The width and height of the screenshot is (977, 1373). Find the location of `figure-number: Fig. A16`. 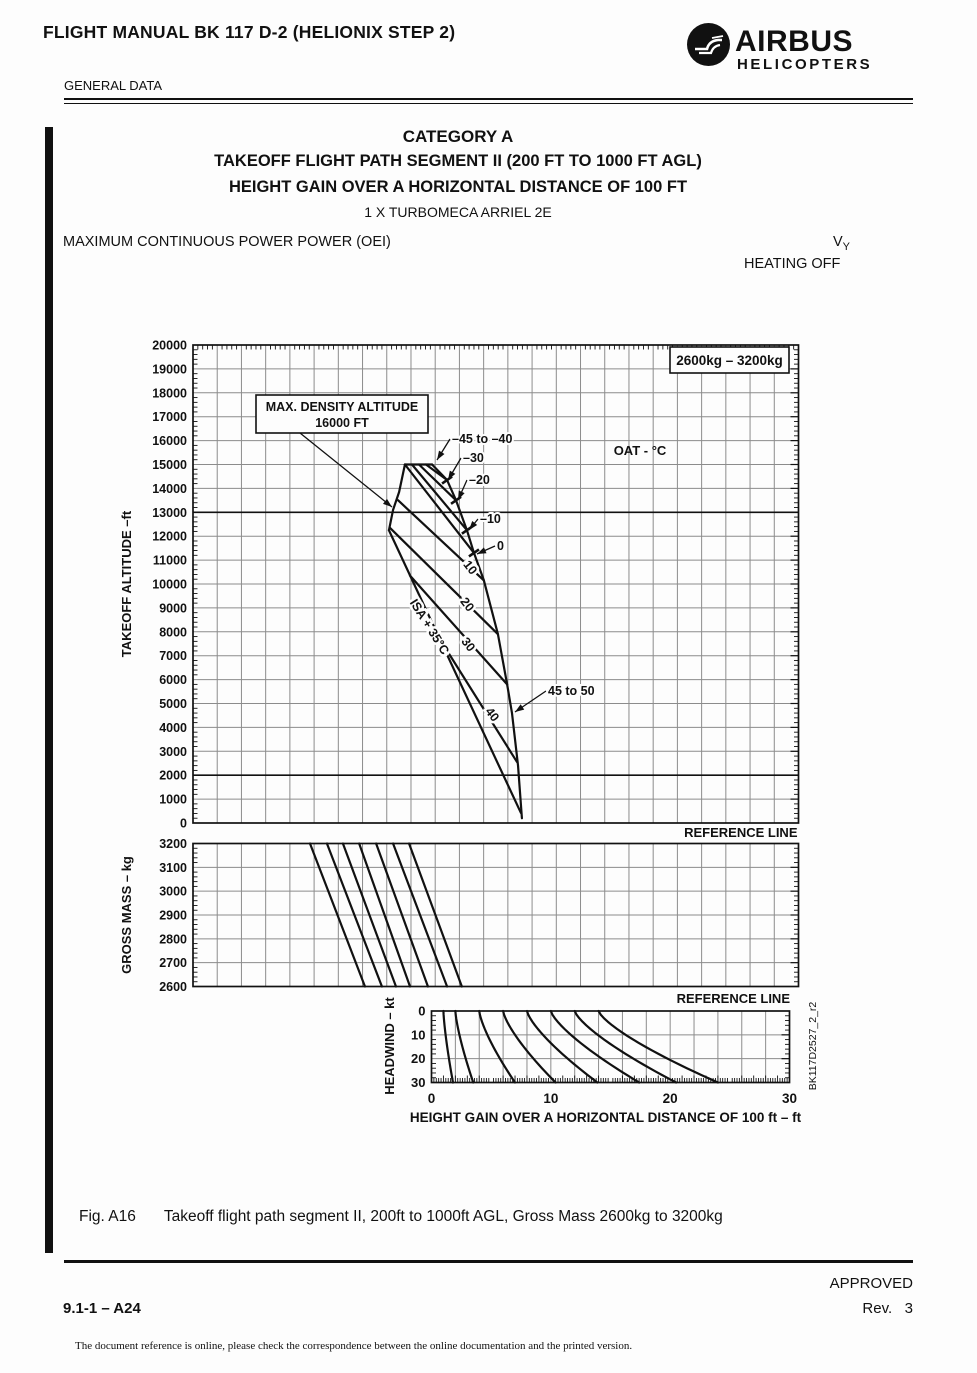

figure-number: Fig. A16 is located at coordinates (107, 1216).